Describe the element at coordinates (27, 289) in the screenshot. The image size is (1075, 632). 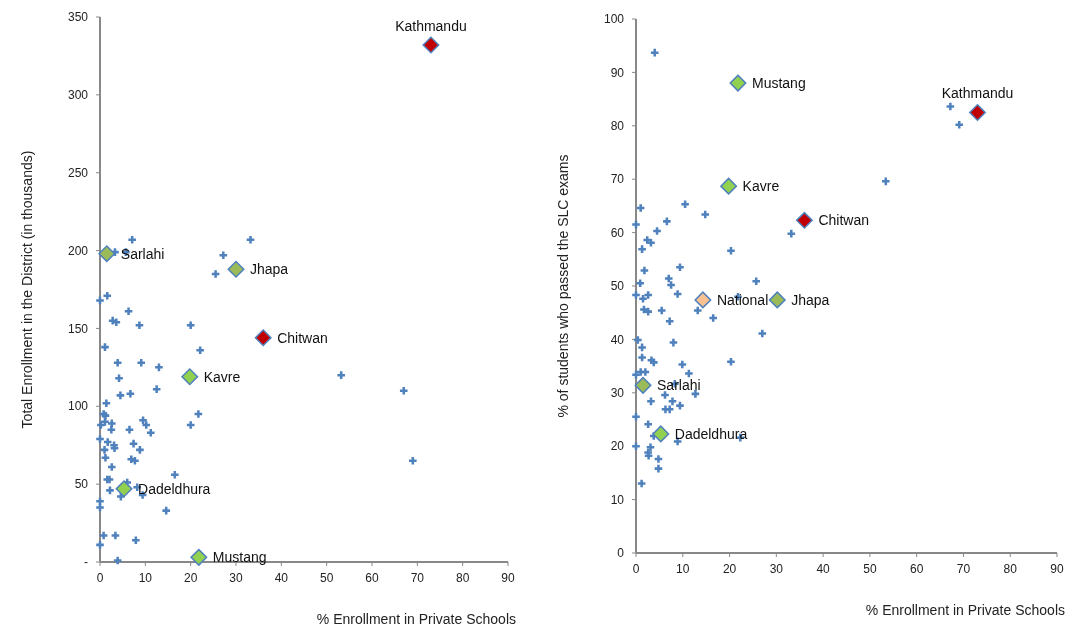
I see `y-axis-title: Total Enrollment in the District (in thousands)` at that location.